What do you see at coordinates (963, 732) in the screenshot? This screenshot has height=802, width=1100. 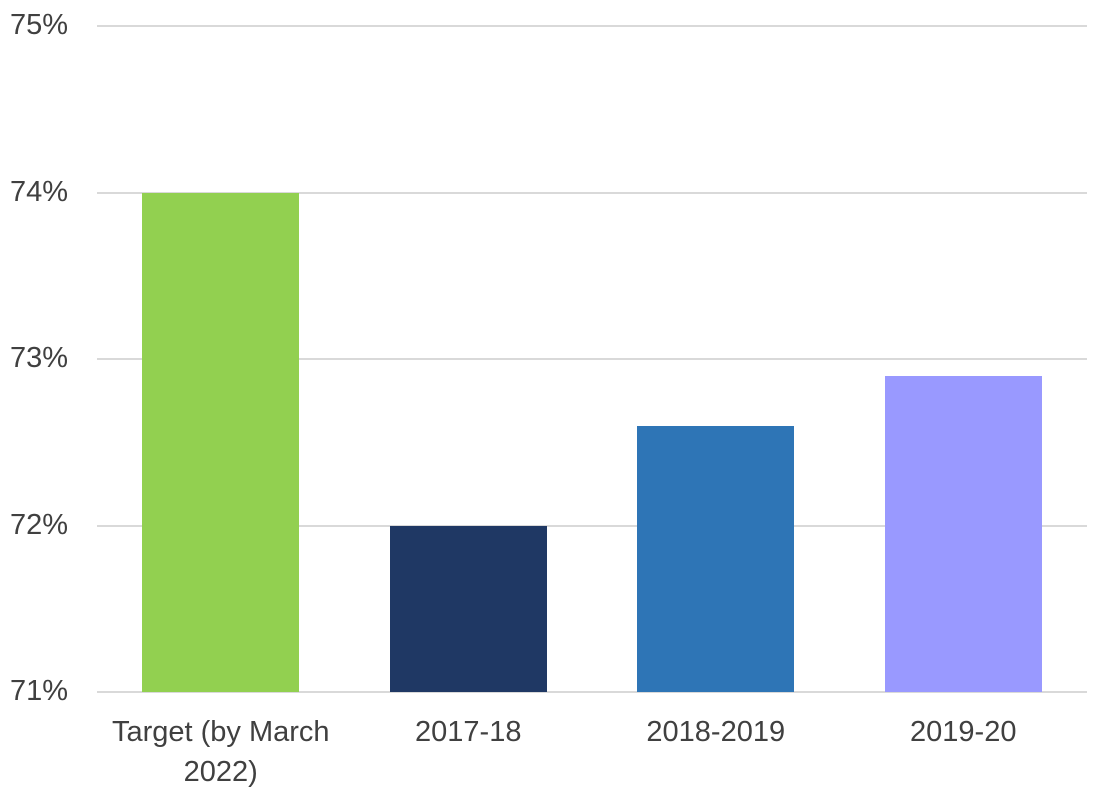 I see `x-tick-label-2019-20: 2019-20` at bounding box center [963, 732].